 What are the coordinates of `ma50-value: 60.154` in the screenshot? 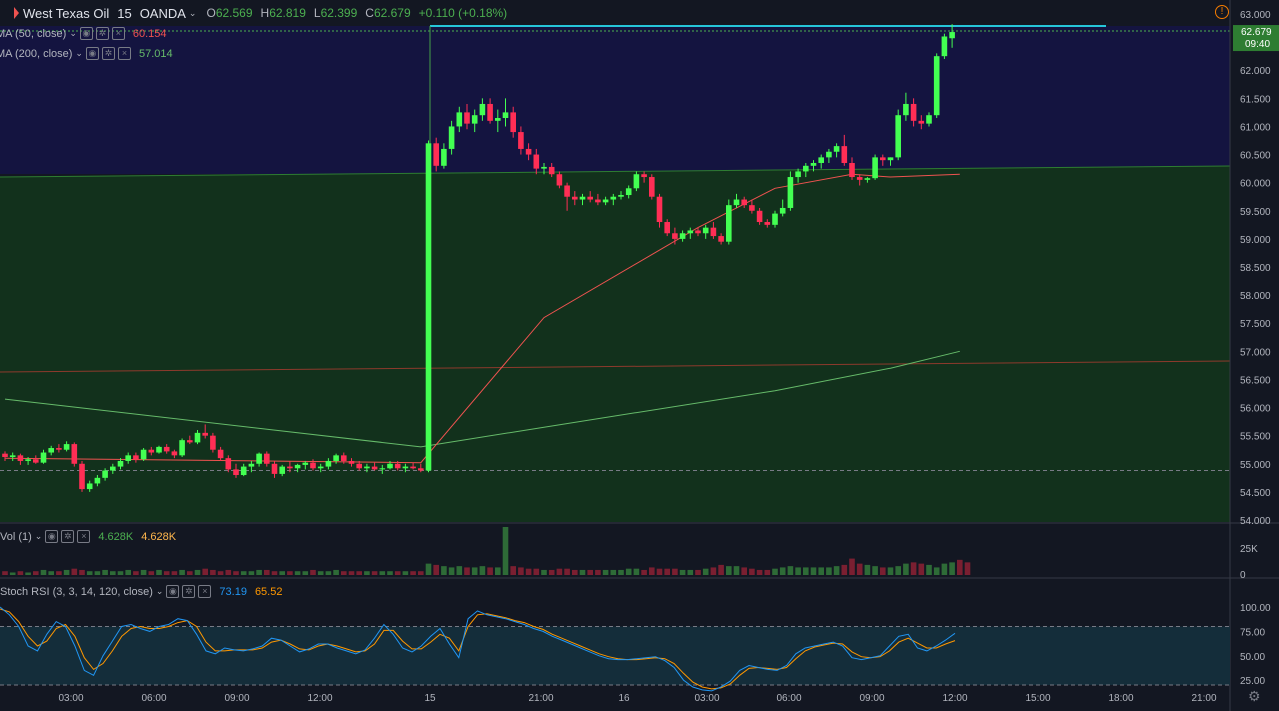 It's located at (149, 33).